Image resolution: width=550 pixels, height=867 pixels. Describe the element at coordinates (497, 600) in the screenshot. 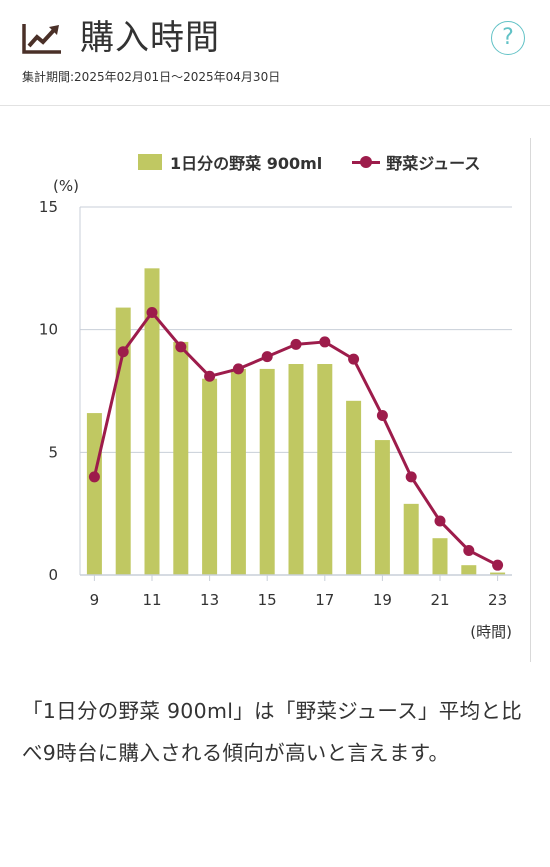

I see `x-tick-label: 23` at that location.